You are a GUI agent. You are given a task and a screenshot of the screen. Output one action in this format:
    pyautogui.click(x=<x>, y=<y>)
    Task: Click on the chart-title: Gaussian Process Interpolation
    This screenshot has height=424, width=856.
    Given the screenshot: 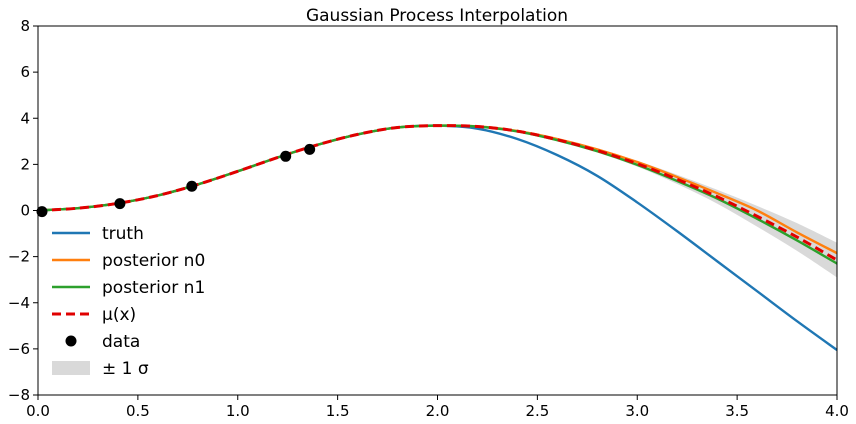 What is the action you would take?
    pyautogui.click(x=437, y=16)
    